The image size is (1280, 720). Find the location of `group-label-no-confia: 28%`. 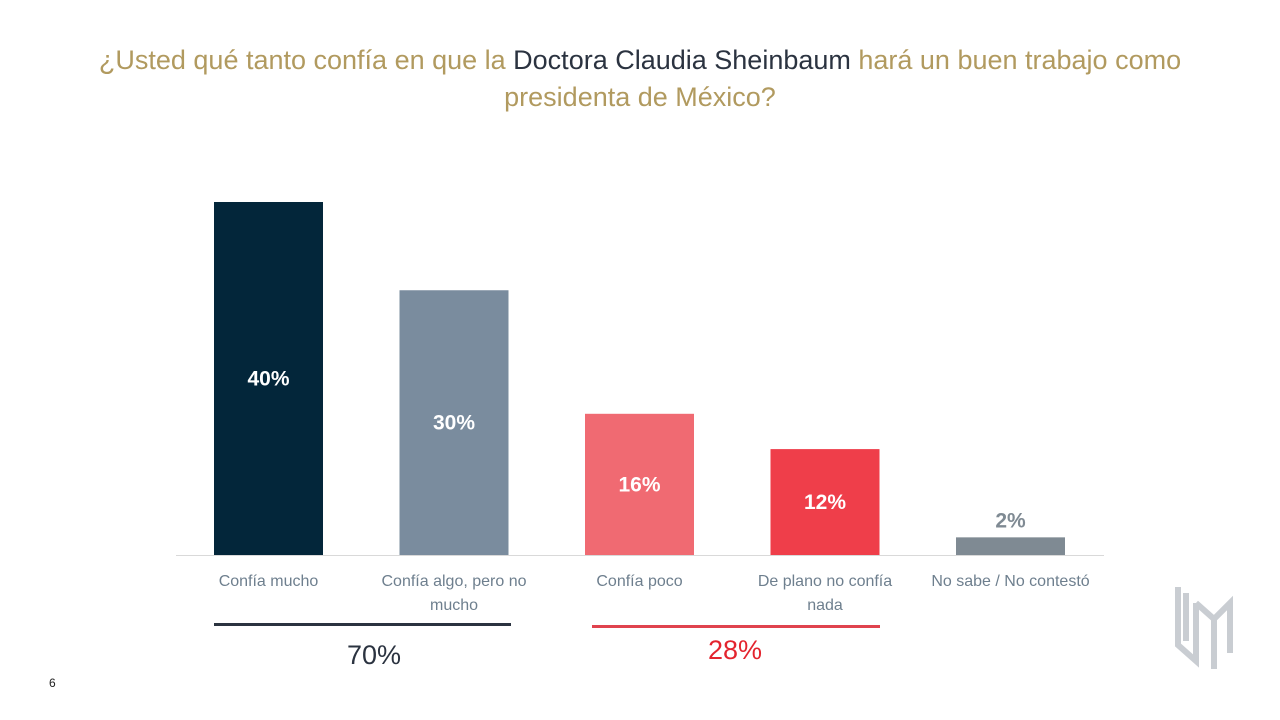

group-label-no-confia: 28% is located at coordinates (735, 650).